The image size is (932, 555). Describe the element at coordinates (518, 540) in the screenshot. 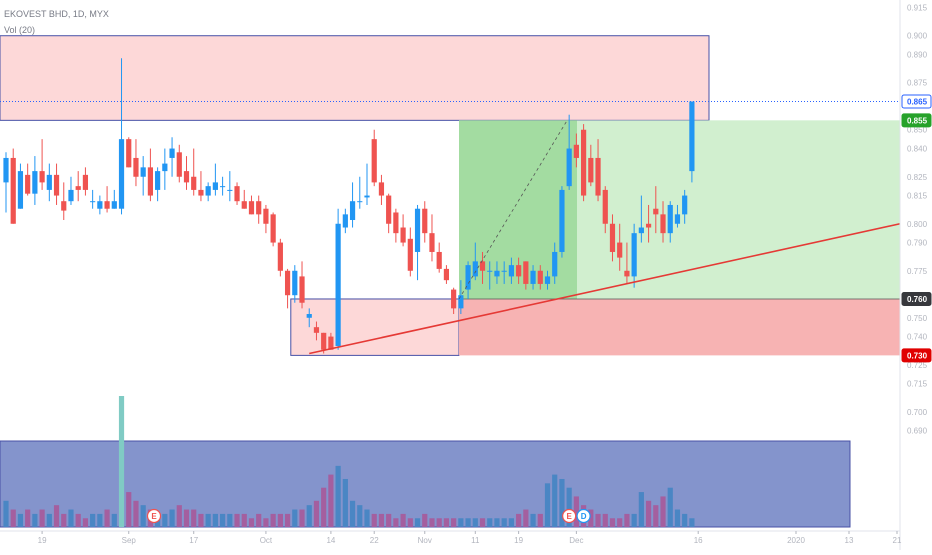

I see `time-tick-label: 19` at that location.